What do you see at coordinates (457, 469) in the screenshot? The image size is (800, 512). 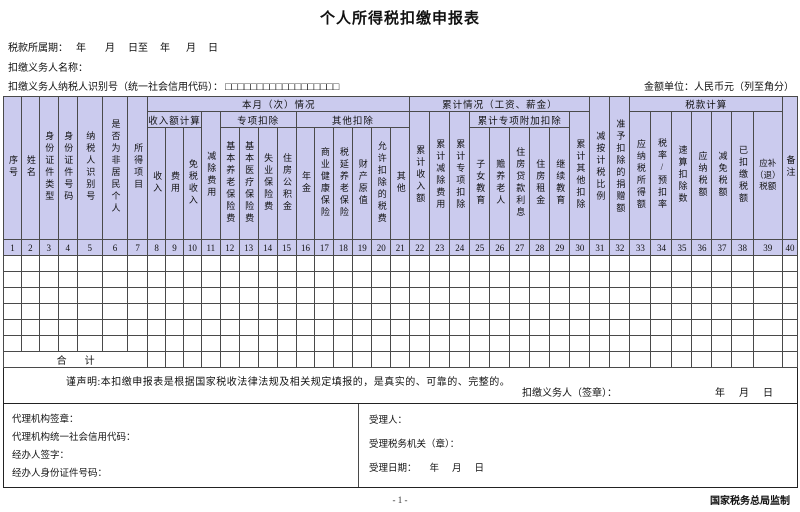 I see `accept-date-month: 月` at bounding box center [457, 469].